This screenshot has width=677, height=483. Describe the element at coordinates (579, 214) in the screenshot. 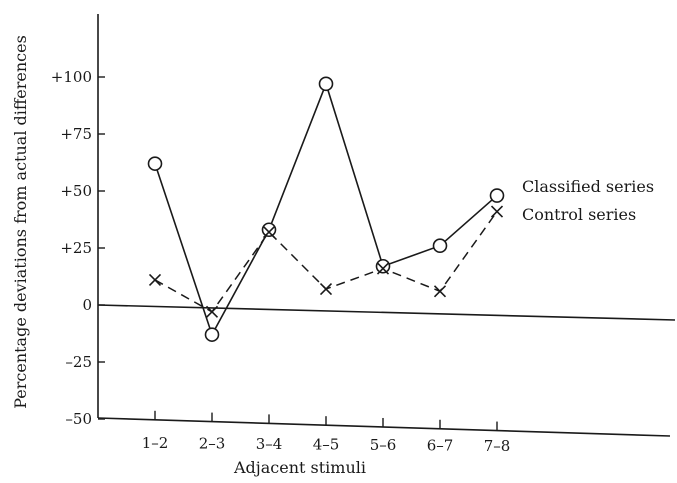

I see `legend-control-series: Control series` at that location.